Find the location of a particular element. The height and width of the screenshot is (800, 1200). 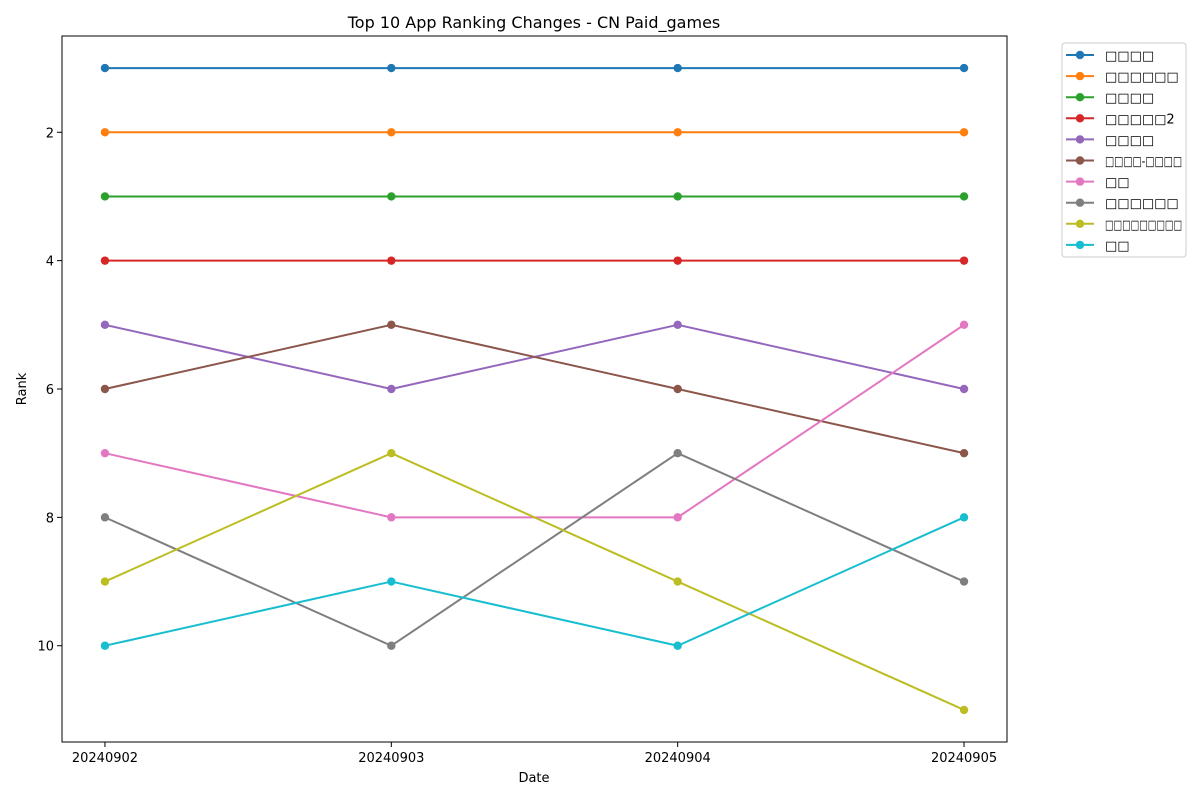

y-axis-label: Rank is located at coordinates (22, 388).